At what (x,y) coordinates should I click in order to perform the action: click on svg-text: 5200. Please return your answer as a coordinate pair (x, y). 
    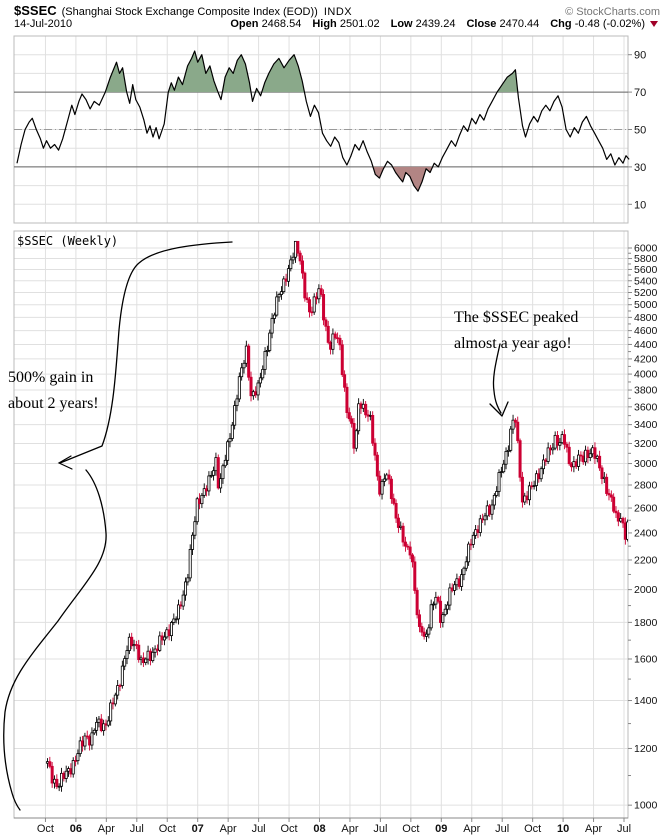
    Looking at the image, I should click on (646, 293).